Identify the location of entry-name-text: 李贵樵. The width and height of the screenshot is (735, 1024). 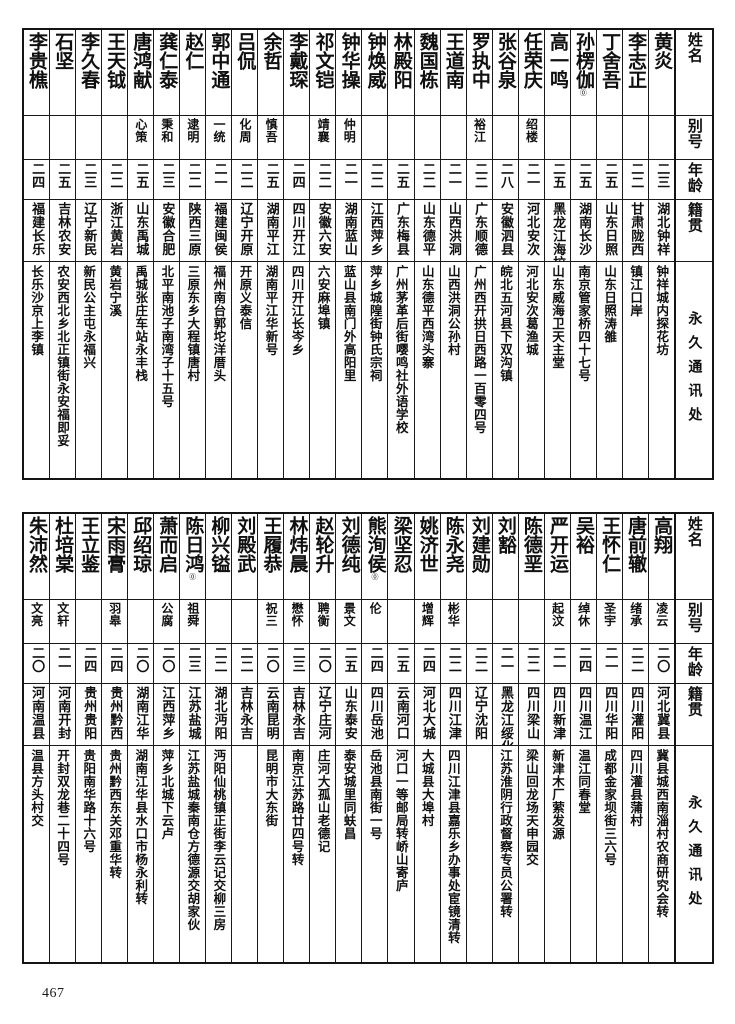
(37, 60).